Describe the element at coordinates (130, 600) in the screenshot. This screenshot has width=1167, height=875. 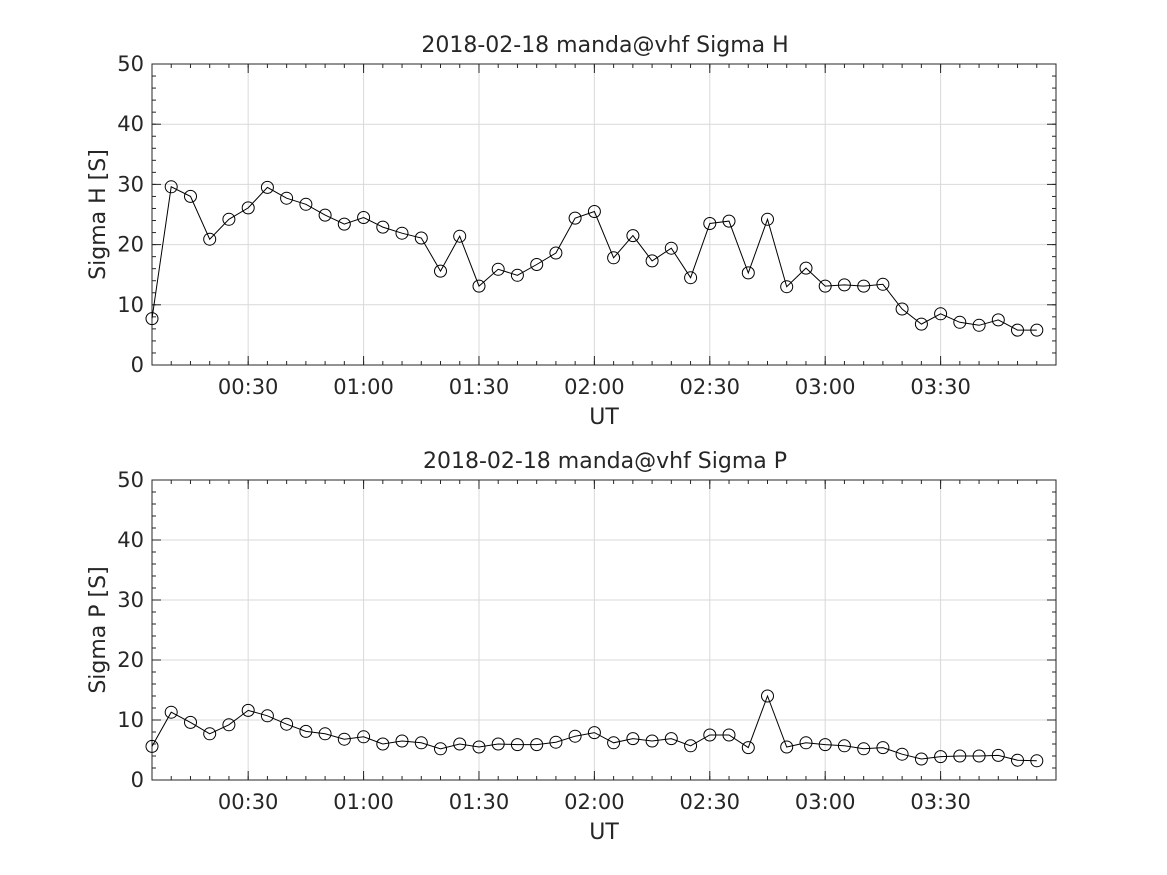
I see `y-tick-label: 30` at that location.